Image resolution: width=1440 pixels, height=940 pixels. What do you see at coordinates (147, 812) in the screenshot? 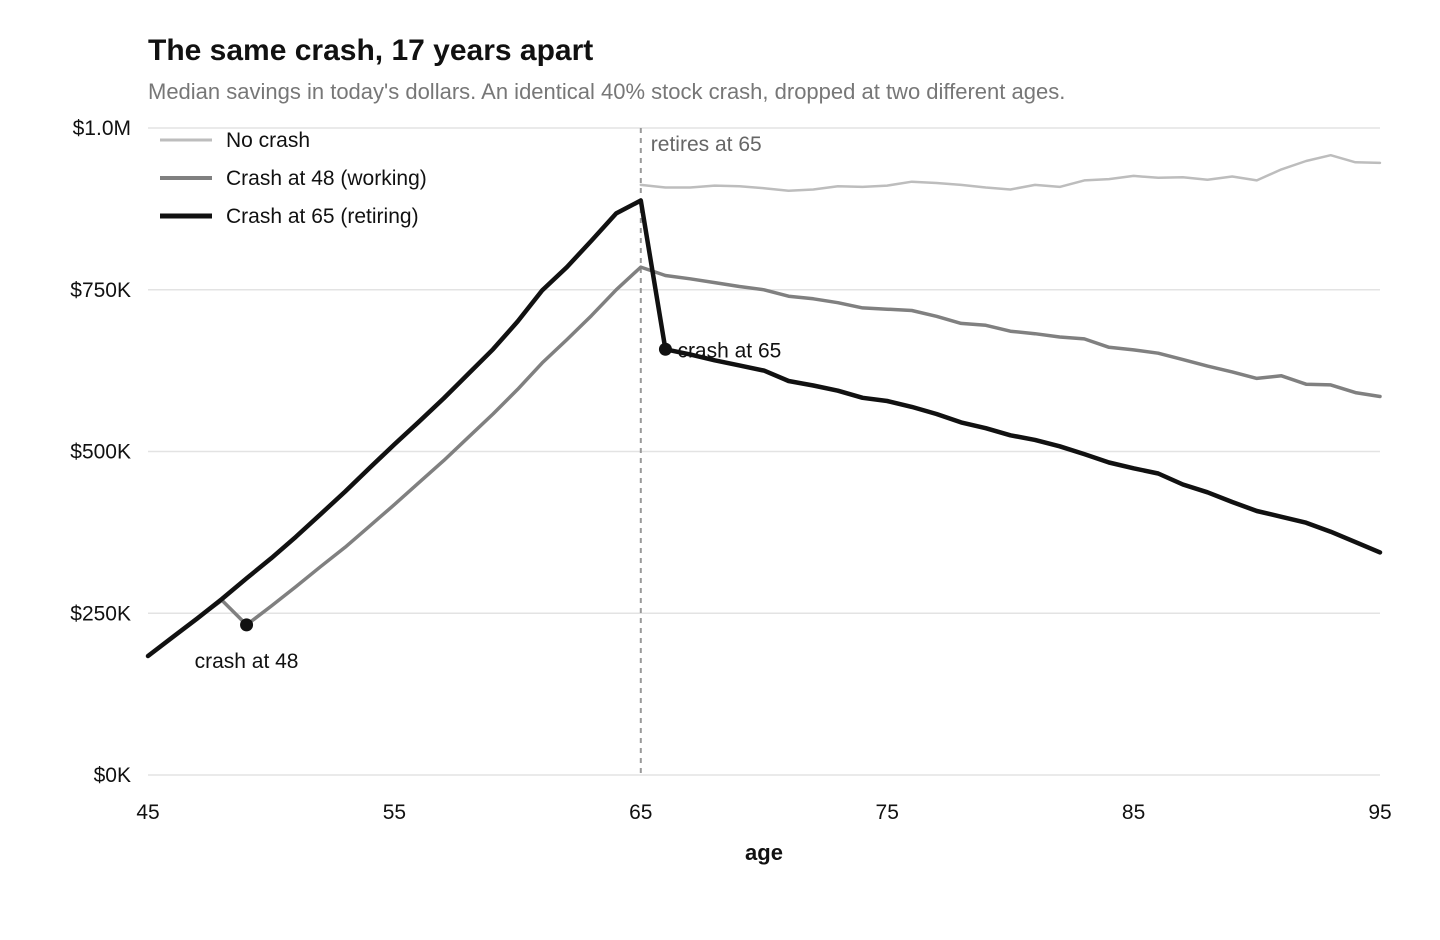
I see `x-tick-label: 45` at bounding box center [147, 812].